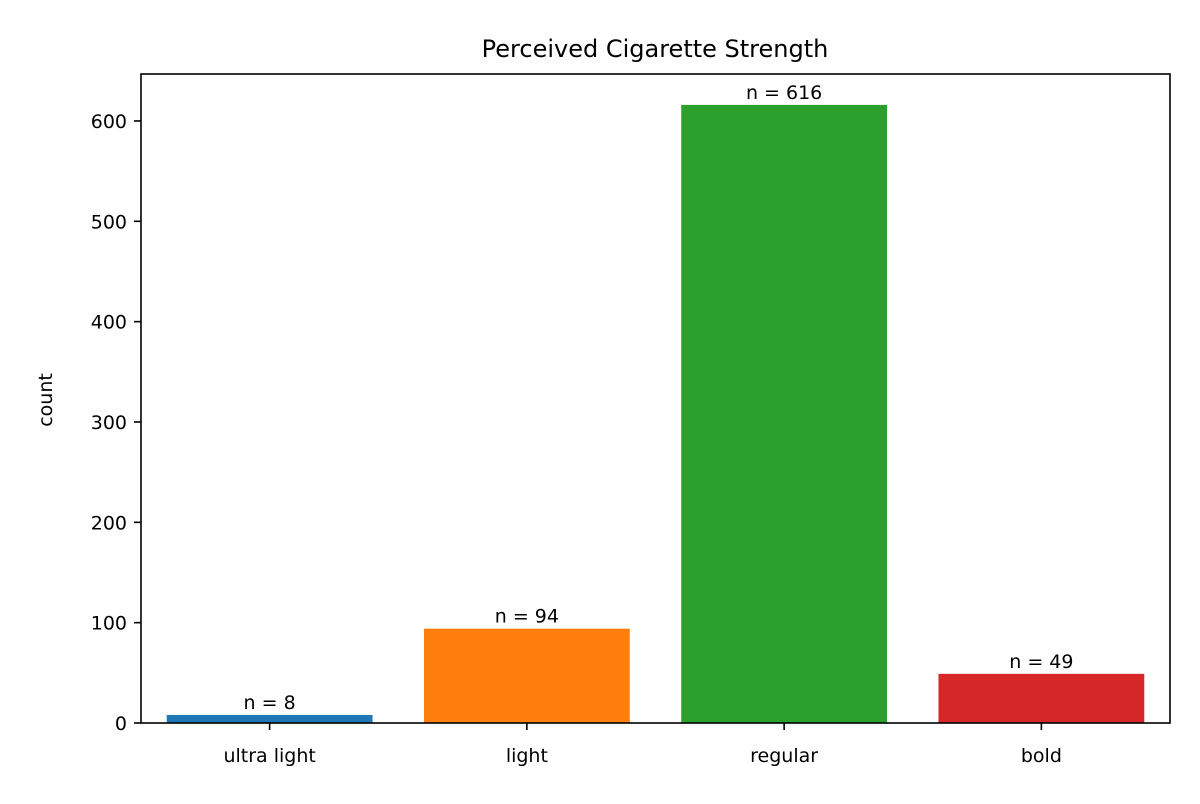 Image resolution: width=1200 pixels, height=804 pixels. I want to click on y-axis-label: count, so click(46, 400).